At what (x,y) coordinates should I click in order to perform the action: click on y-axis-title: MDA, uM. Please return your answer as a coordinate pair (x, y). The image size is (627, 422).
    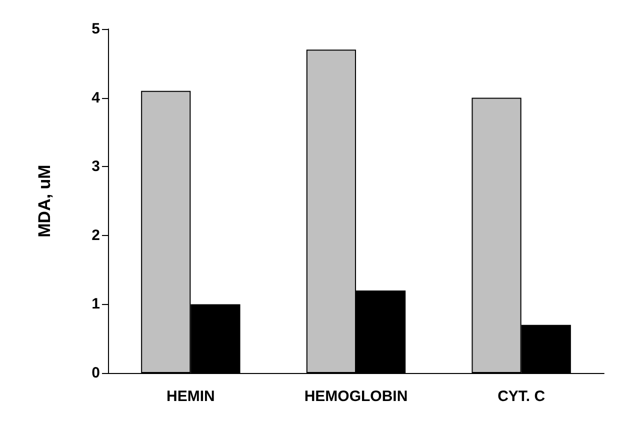
    Looking at the image, I should click on (44, 201).